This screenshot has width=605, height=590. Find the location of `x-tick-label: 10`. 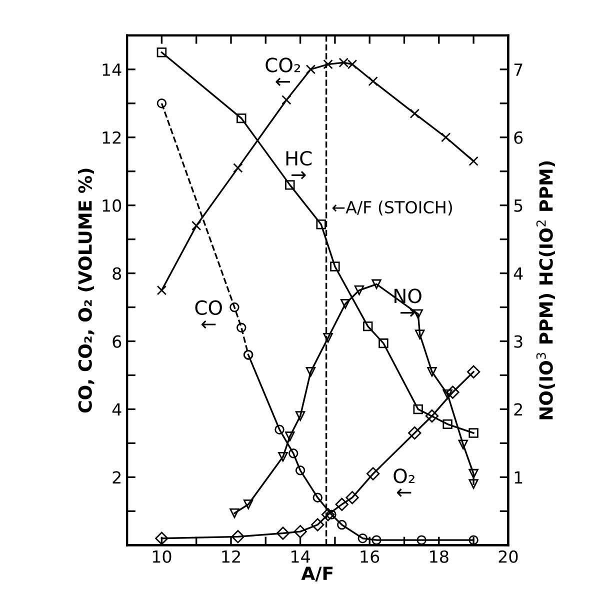

x-tick-label: 10 is located at coordinates (162, 556).